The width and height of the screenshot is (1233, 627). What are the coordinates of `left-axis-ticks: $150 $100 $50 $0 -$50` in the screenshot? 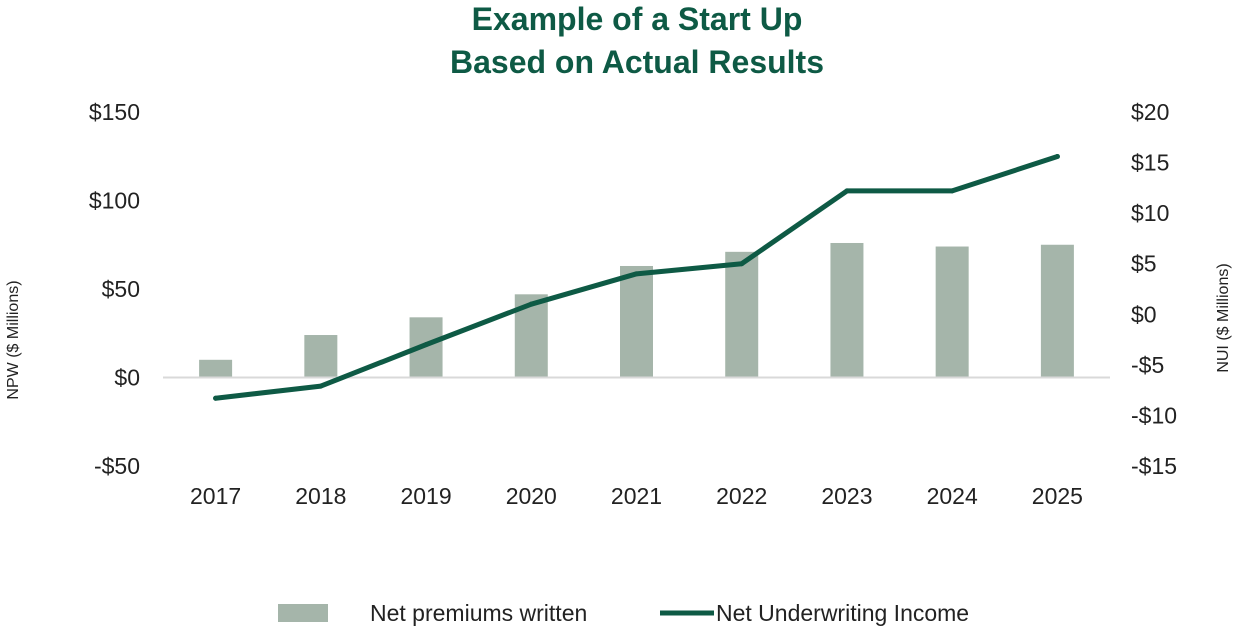 It's located at (114, 289).